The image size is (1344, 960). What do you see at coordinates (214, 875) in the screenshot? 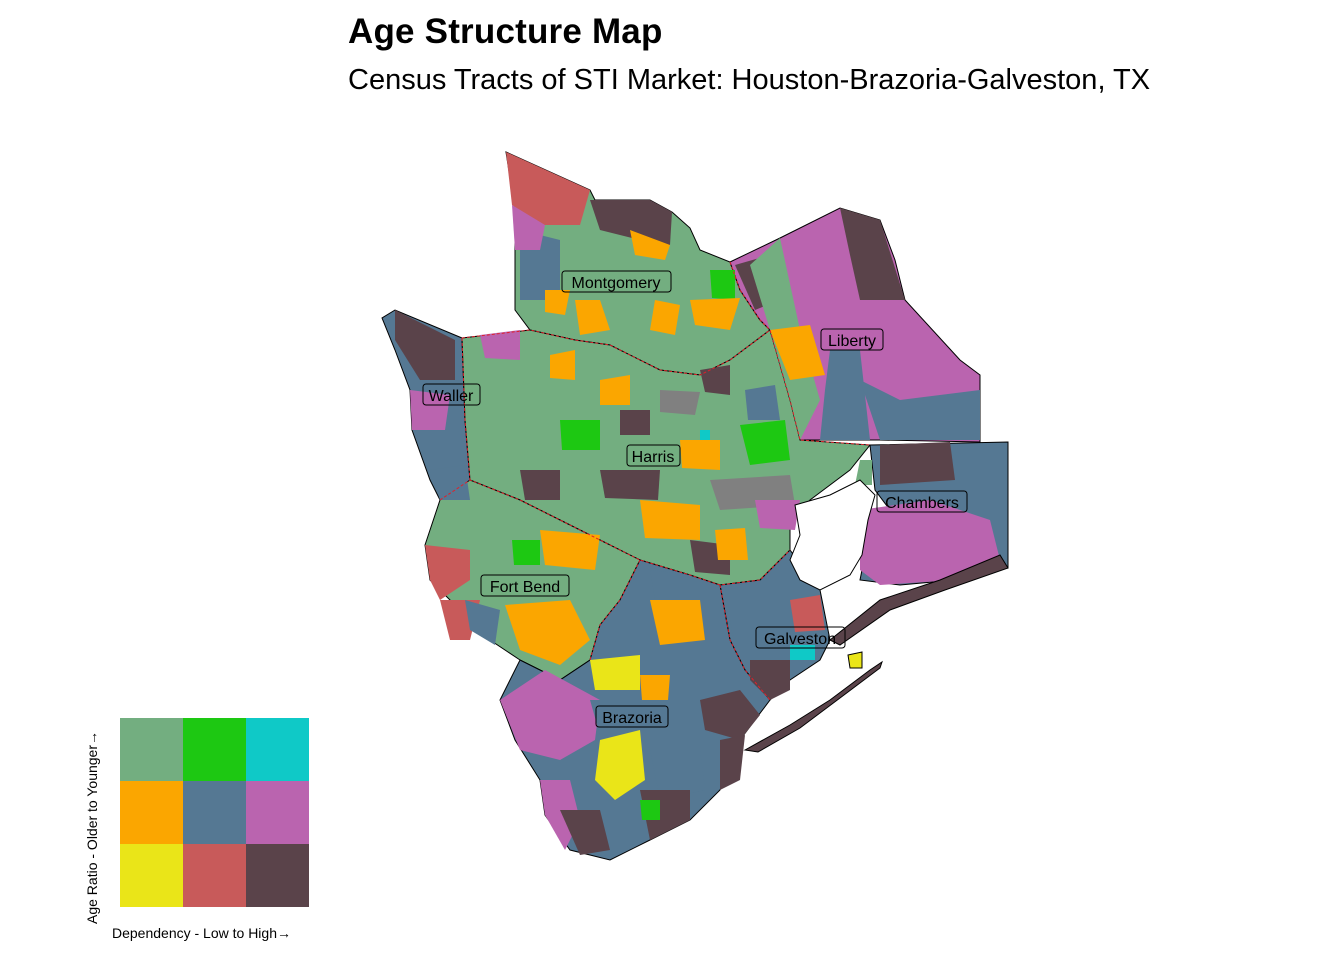
I see `legend-cell-r2c1` at bounding box center [214, 875].